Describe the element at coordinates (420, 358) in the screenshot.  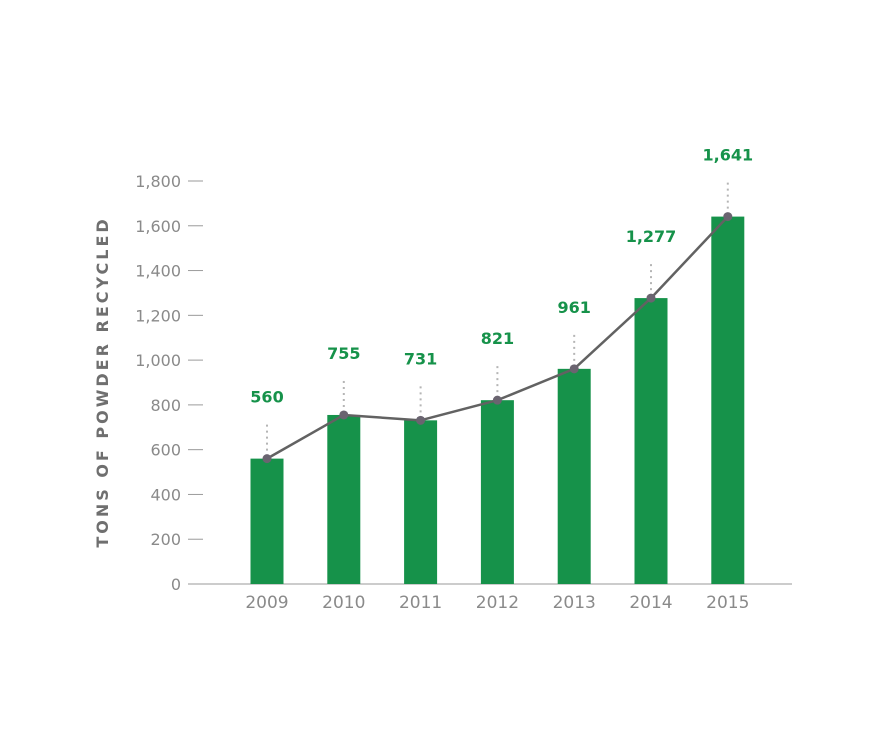
I see `data-label: 731` at that location.